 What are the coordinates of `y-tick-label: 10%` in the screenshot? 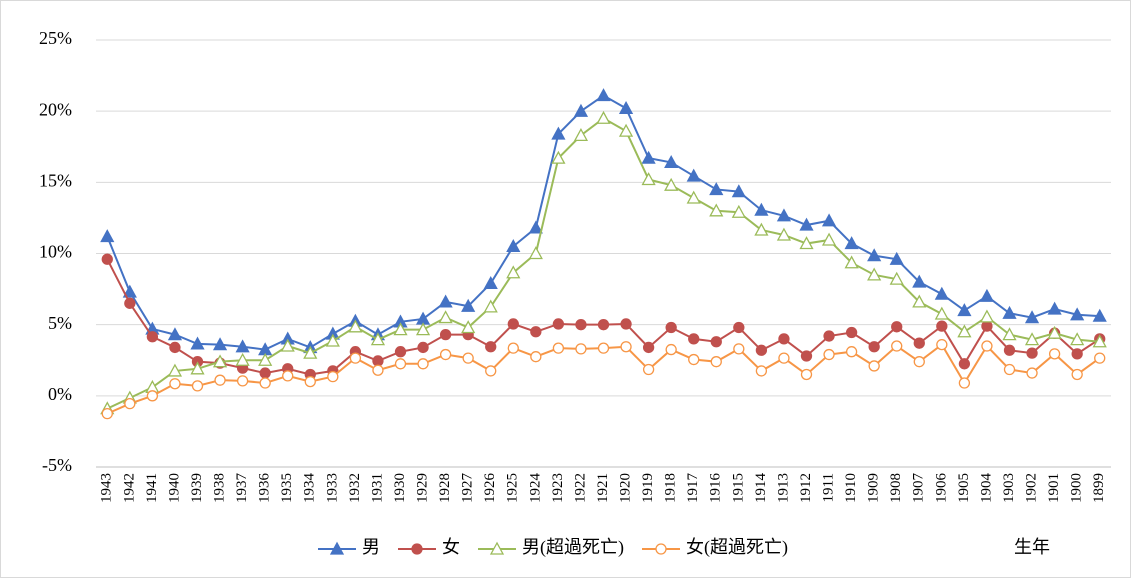 It's located at (55, 252).